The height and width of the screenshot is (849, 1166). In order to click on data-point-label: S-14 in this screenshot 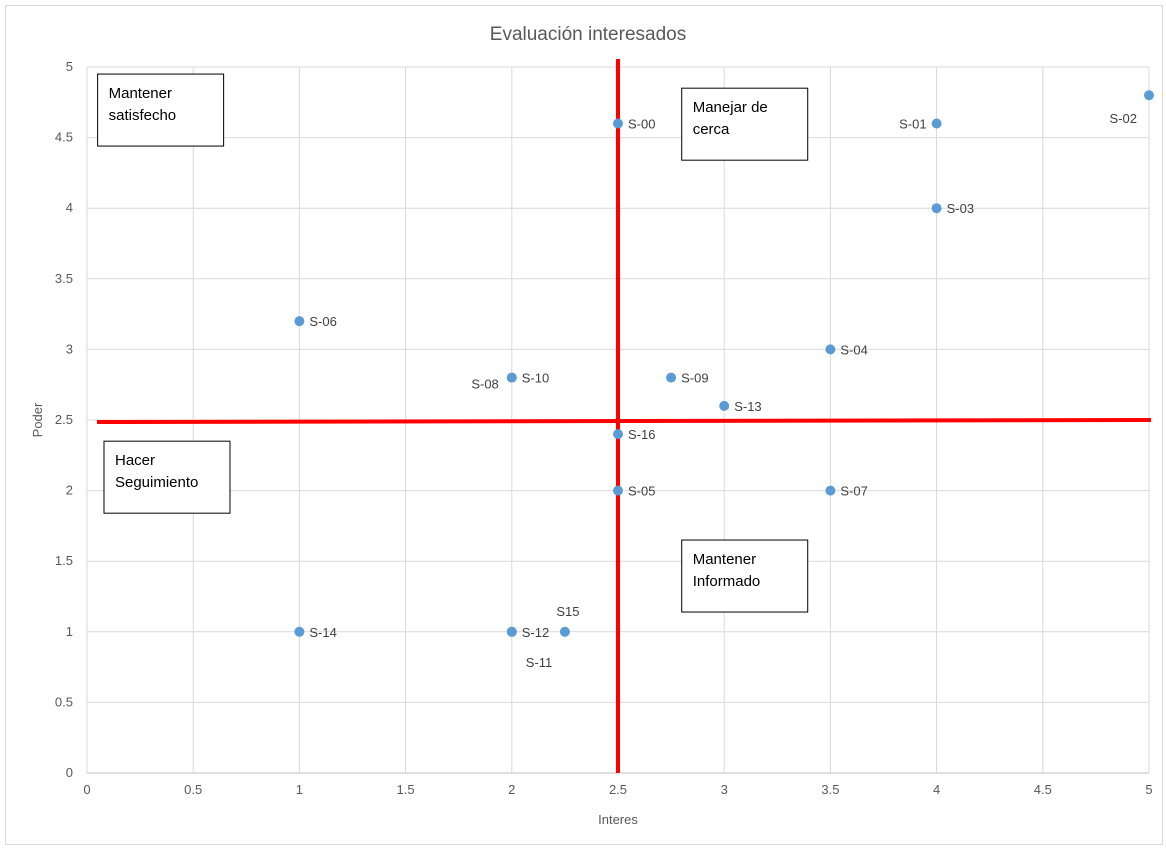, I will do `click(322, 632)`.